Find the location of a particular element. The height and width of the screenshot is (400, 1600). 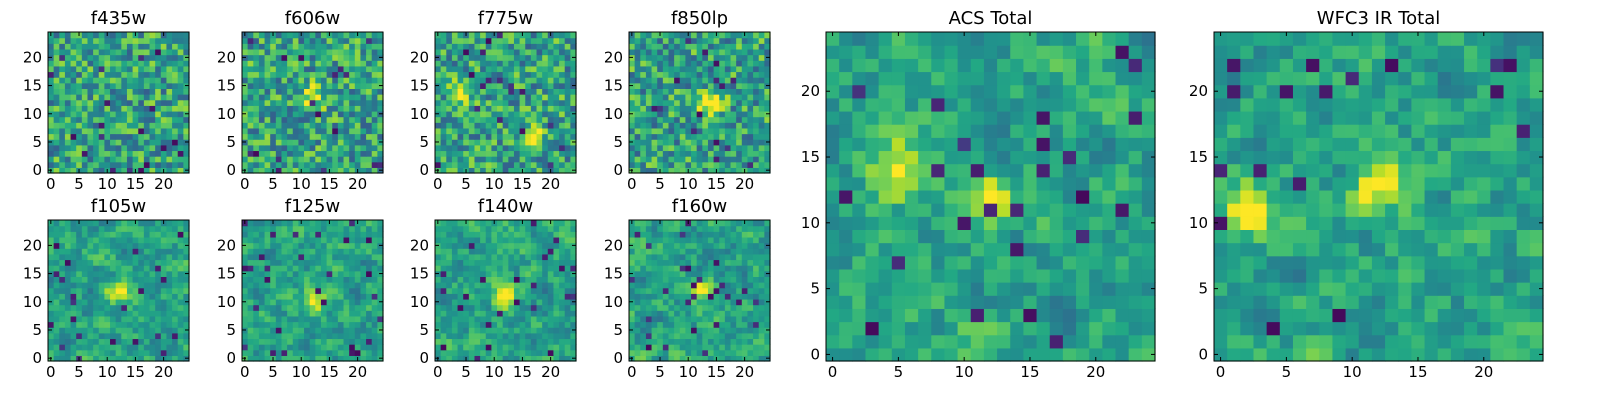

y-tick-label: 15 is located at coordinates (226, 86).